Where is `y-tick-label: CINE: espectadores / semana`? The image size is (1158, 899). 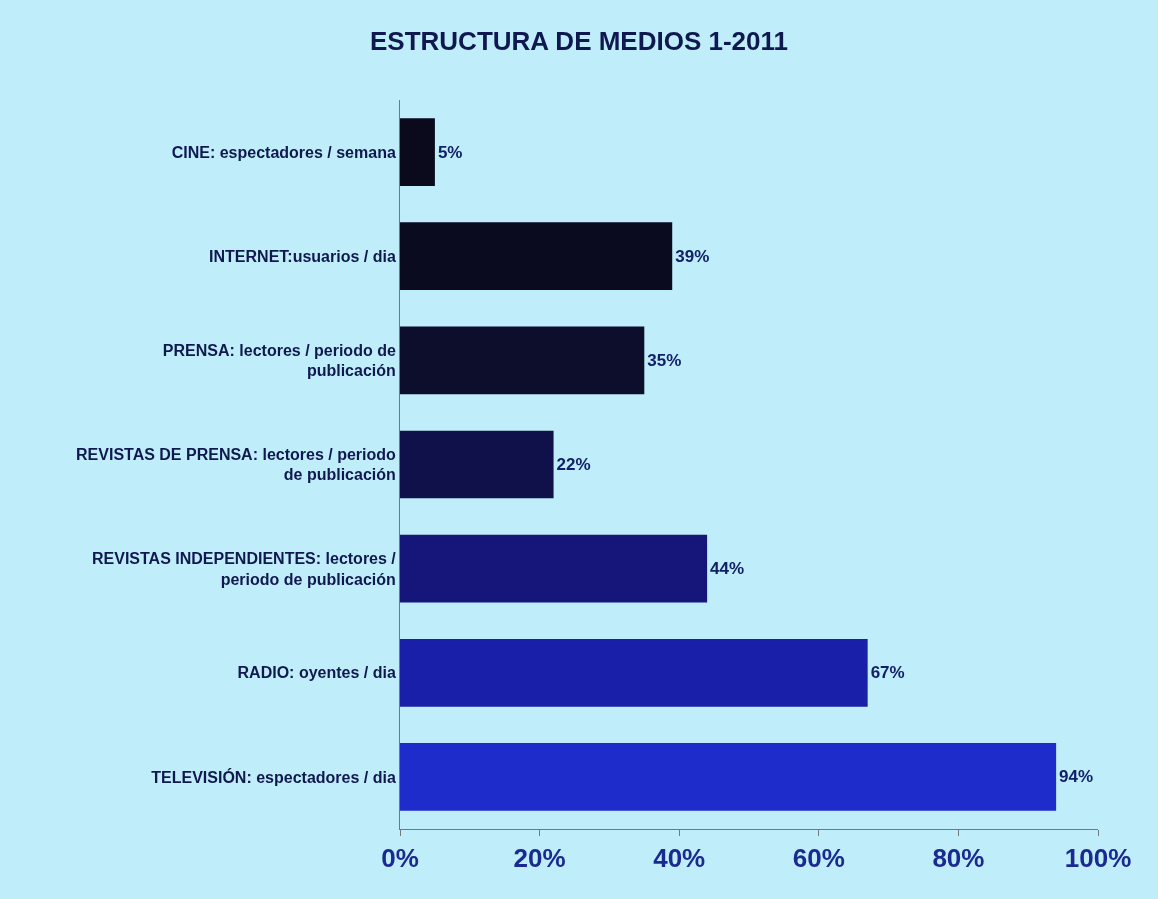 y-tick-label: CINE: espectadores / semana is located at coordinates (283, 152).